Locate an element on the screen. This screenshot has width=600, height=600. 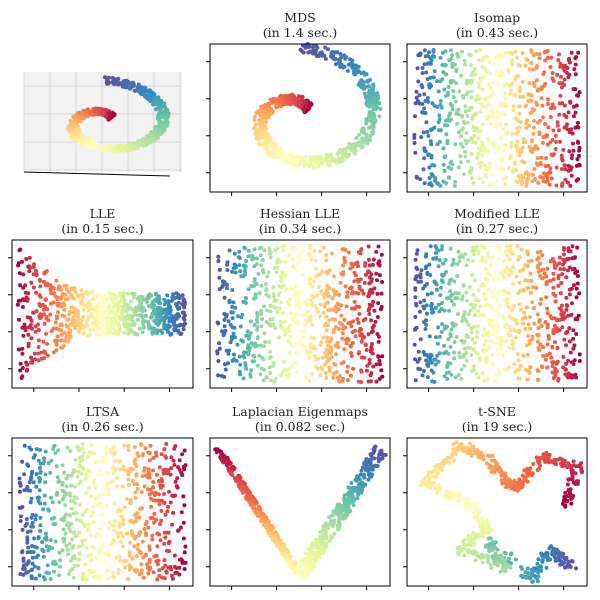
panel-title: MDS (in 1.4 sec.) is located at coordinates (300, 25).